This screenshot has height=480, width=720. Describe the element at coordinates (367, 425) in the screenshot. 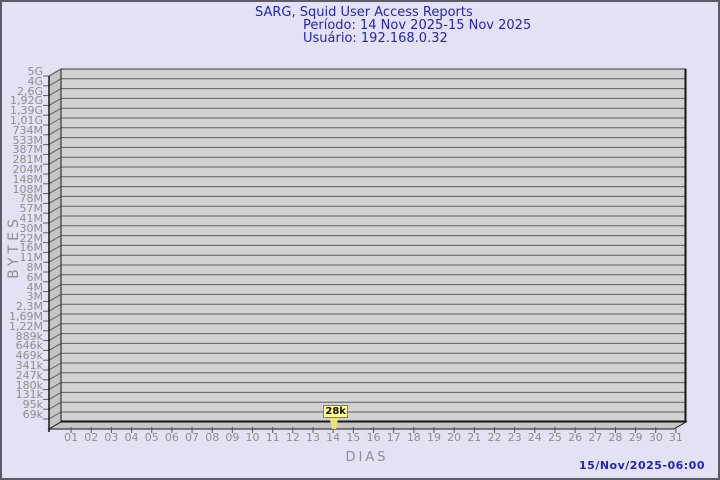

I see `floor` at that location.